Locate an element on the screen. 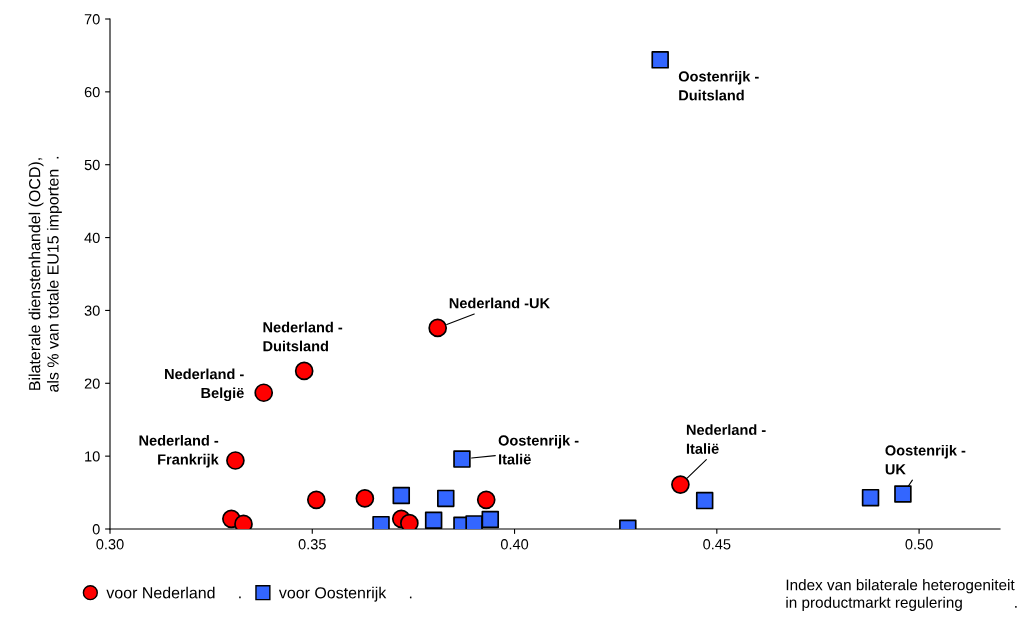  x-tick-label: 0.35 is located at coordinates (312, 544).